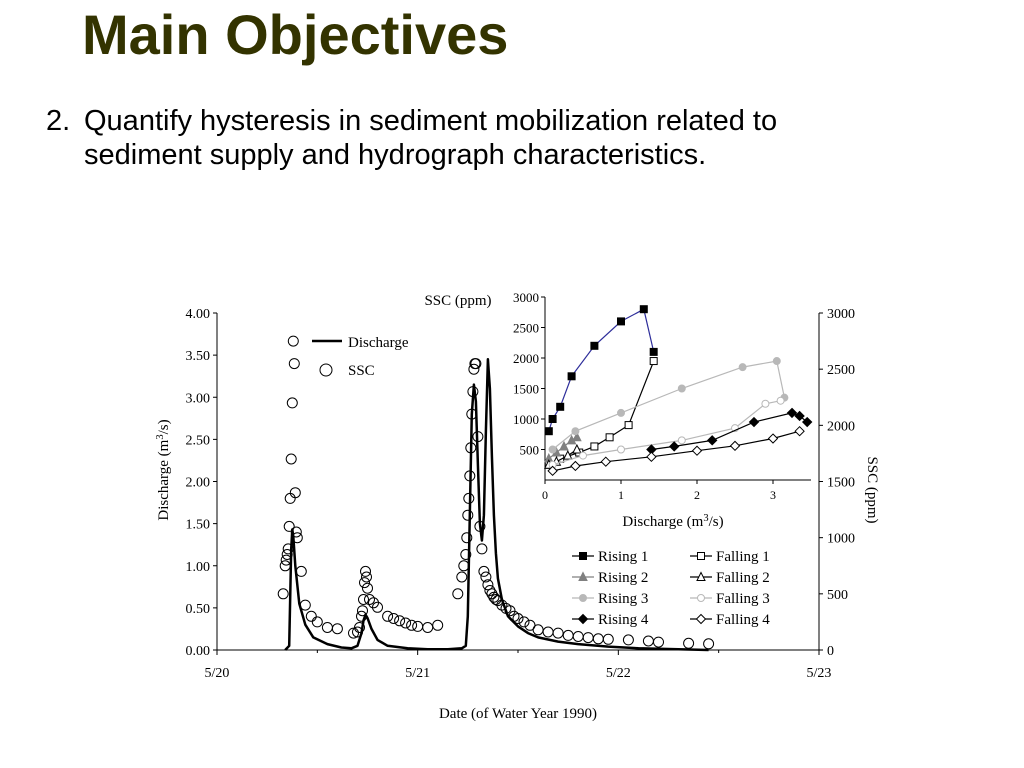  What do you see at coordinates (545, 495) in the screenshot?
I see `inset-x-tick-label: 0` at bounding box center [545, 495].